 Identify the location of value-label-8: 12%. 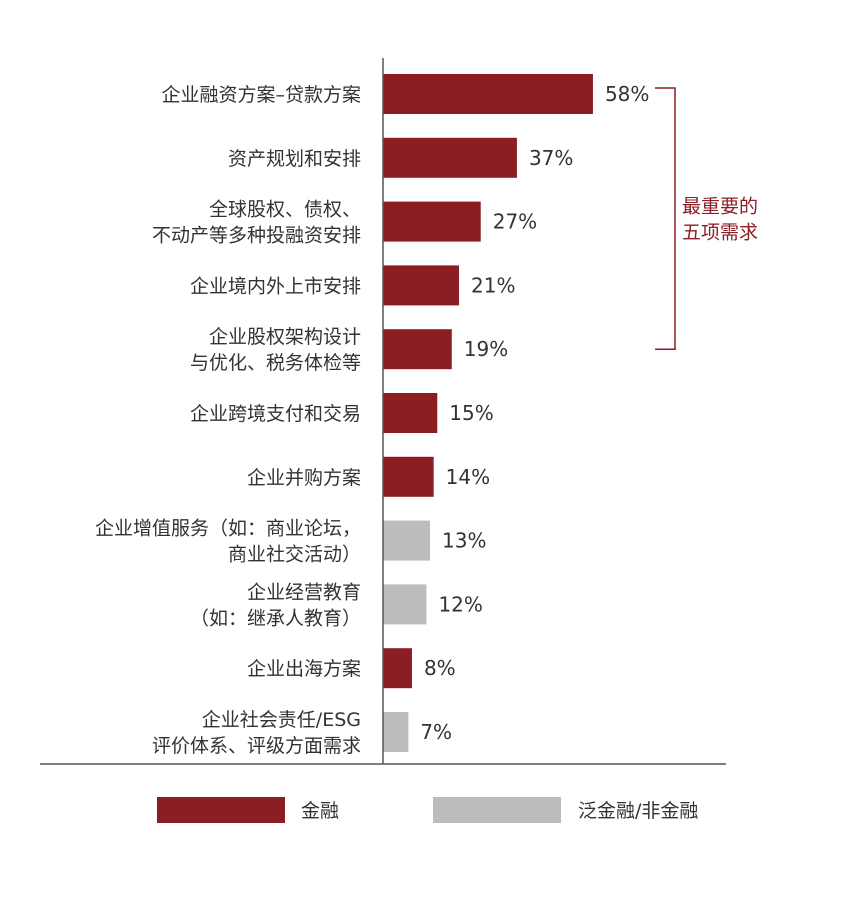
(460, 604).